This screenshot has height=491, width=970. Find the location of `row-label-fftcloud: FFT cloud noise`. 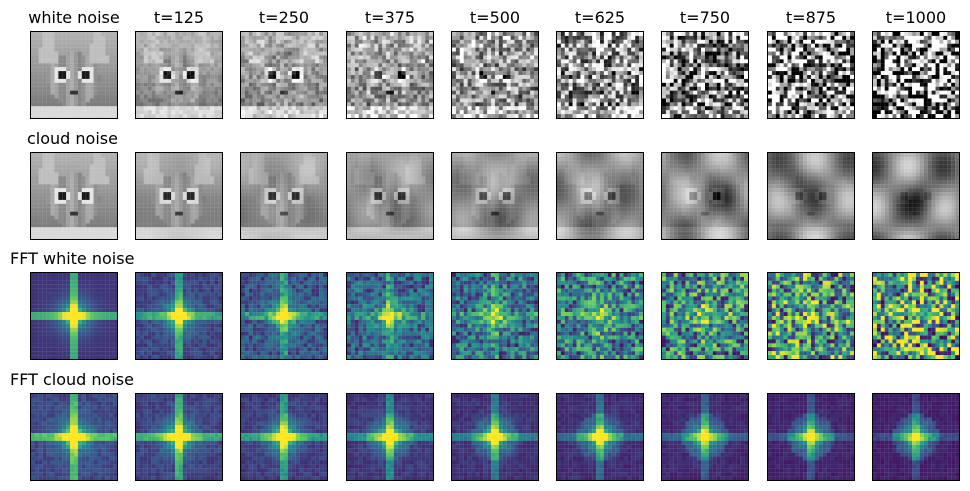

row-label-fftcloud: FFT cloud noise is located at coordinates (72, 379).